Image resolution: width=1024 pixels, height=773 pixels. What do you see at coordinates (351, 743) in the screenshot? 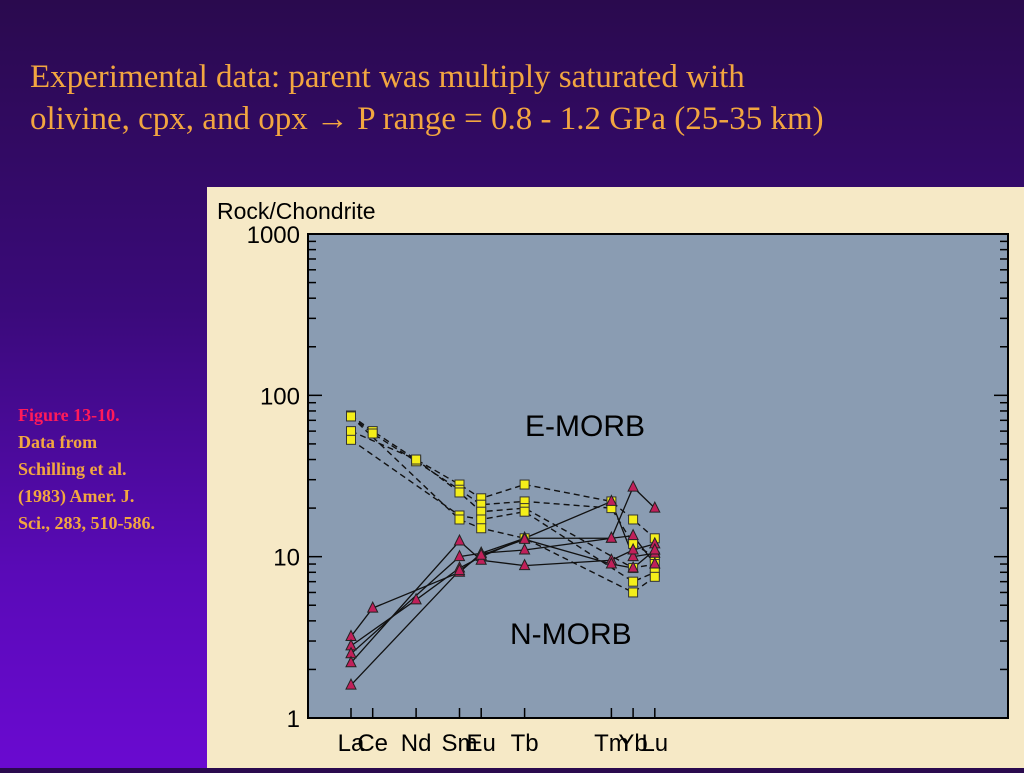
I see `x-tick-label: La` at bounding box center [351, 743].